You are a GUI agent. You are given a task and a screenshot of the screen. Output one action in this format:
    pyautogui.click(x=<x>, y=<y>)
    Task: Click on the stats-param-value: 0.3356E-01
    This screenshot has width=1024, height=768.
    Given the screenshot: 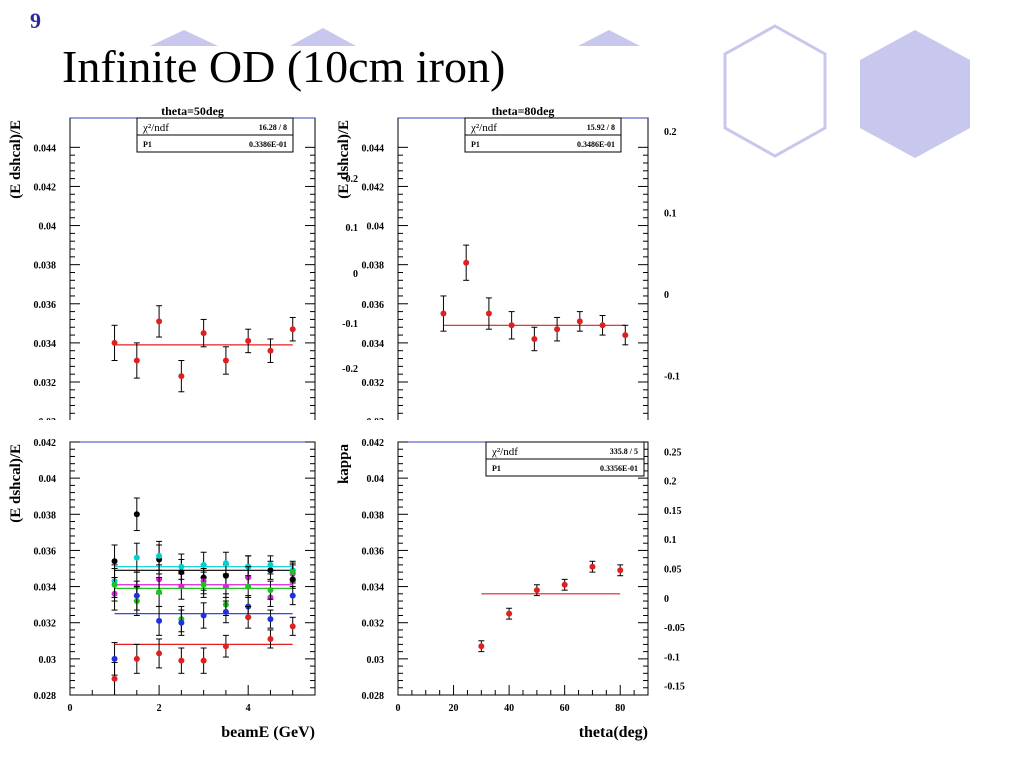 What is the action you would take?
    pyautogui.click(x=619, y=468)
    